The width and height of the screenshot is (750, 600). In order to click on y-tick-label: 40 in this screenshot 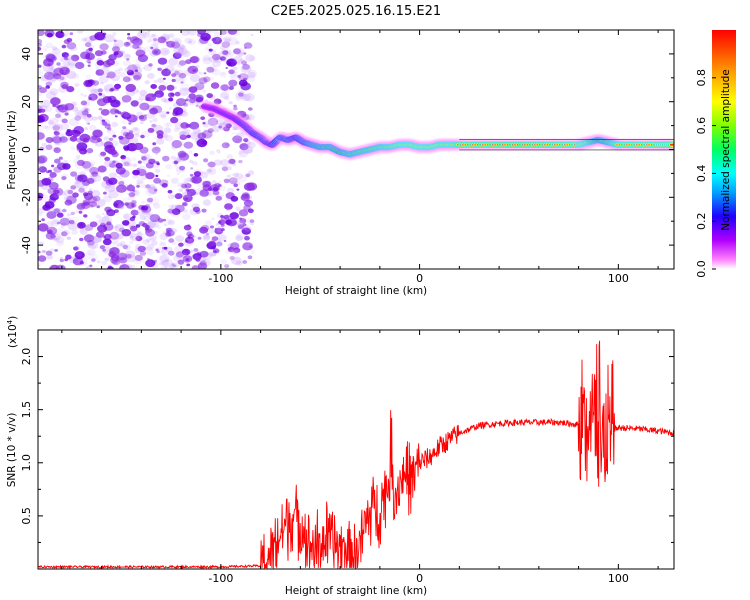, I will do `click(26, 54)`.